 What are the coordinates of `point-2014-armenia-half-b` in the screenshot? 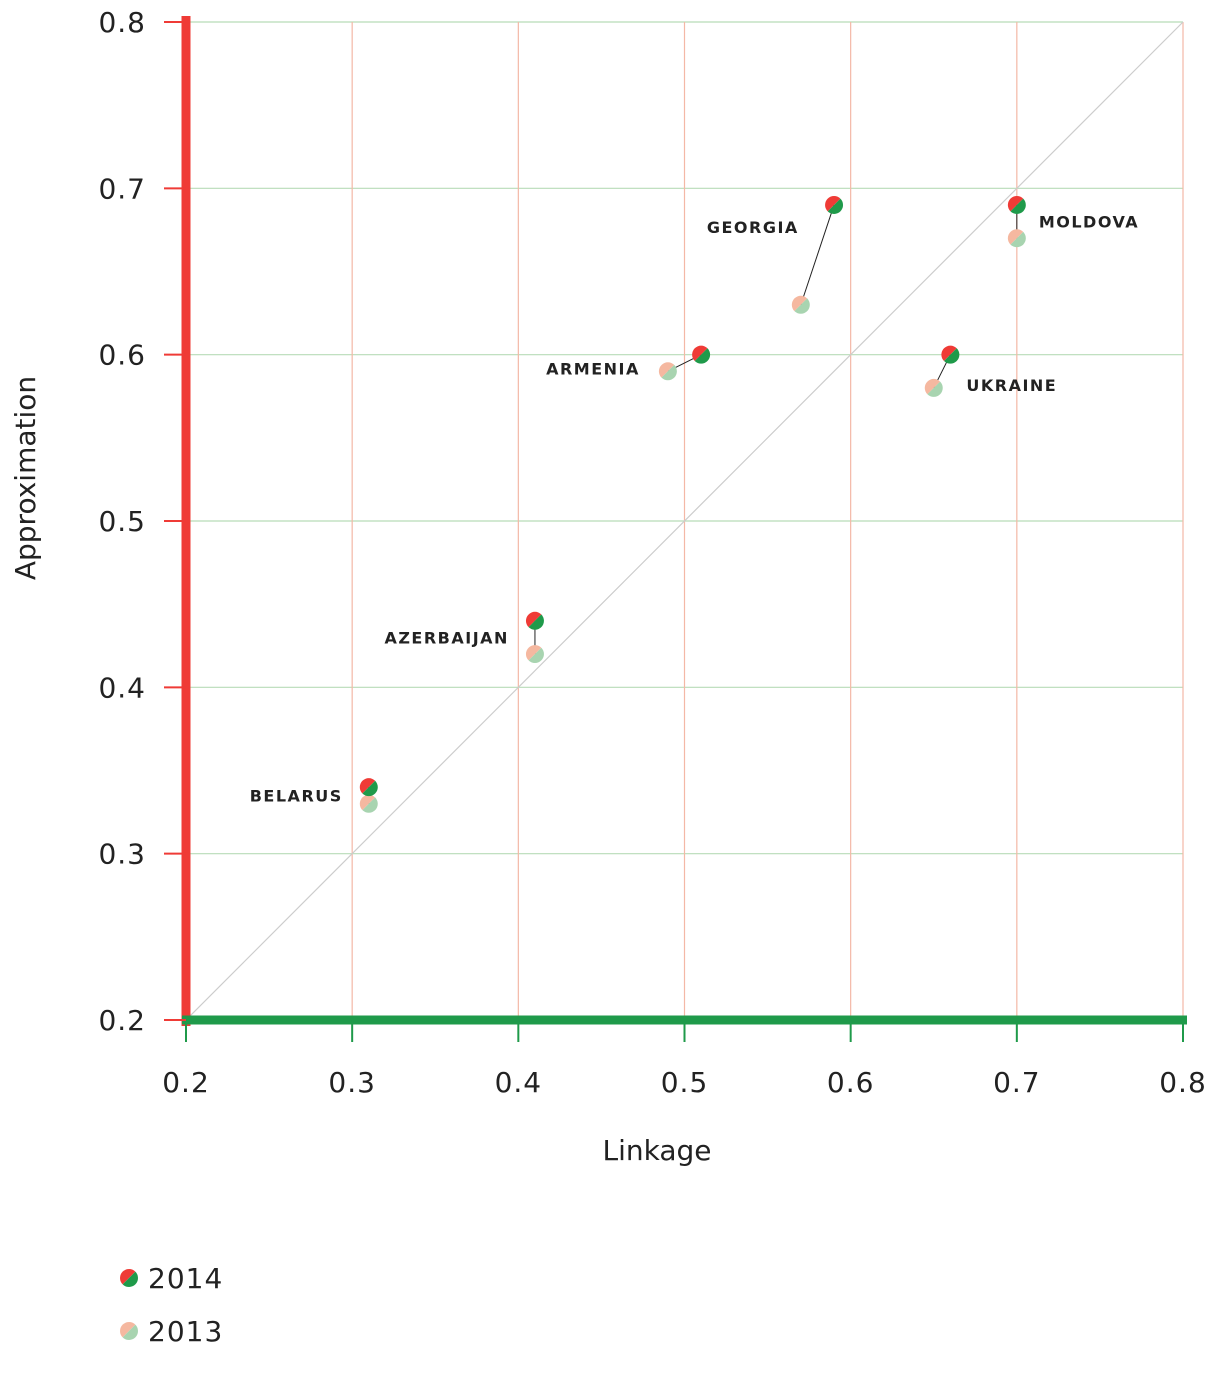 It's located at (702, 356).